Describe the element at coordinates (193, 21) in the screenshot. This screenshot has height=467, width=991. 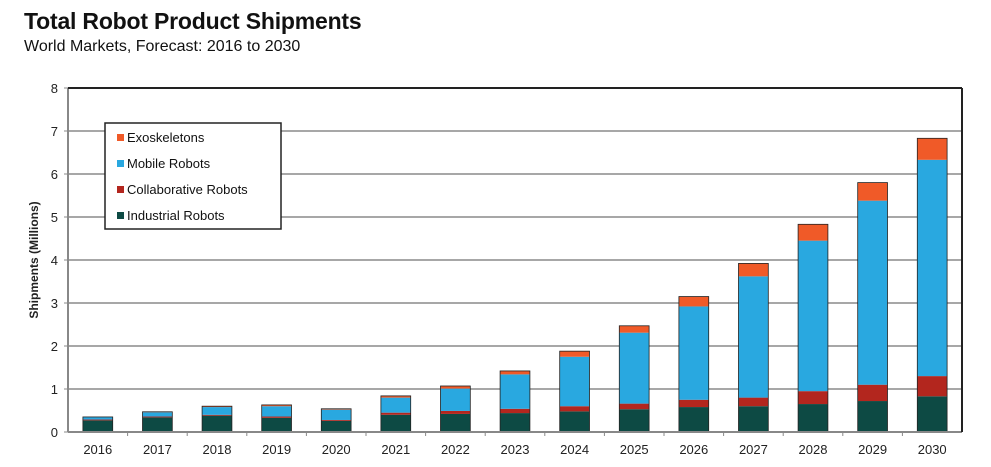
I see `chart-title: Total Robot Product Shipments` at that location.